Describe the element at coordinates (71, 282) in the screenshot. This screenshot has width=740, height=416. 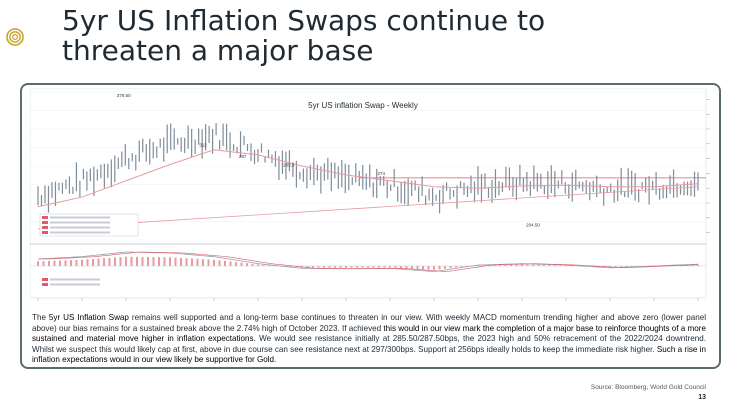
I see `macd-legend` at that location.